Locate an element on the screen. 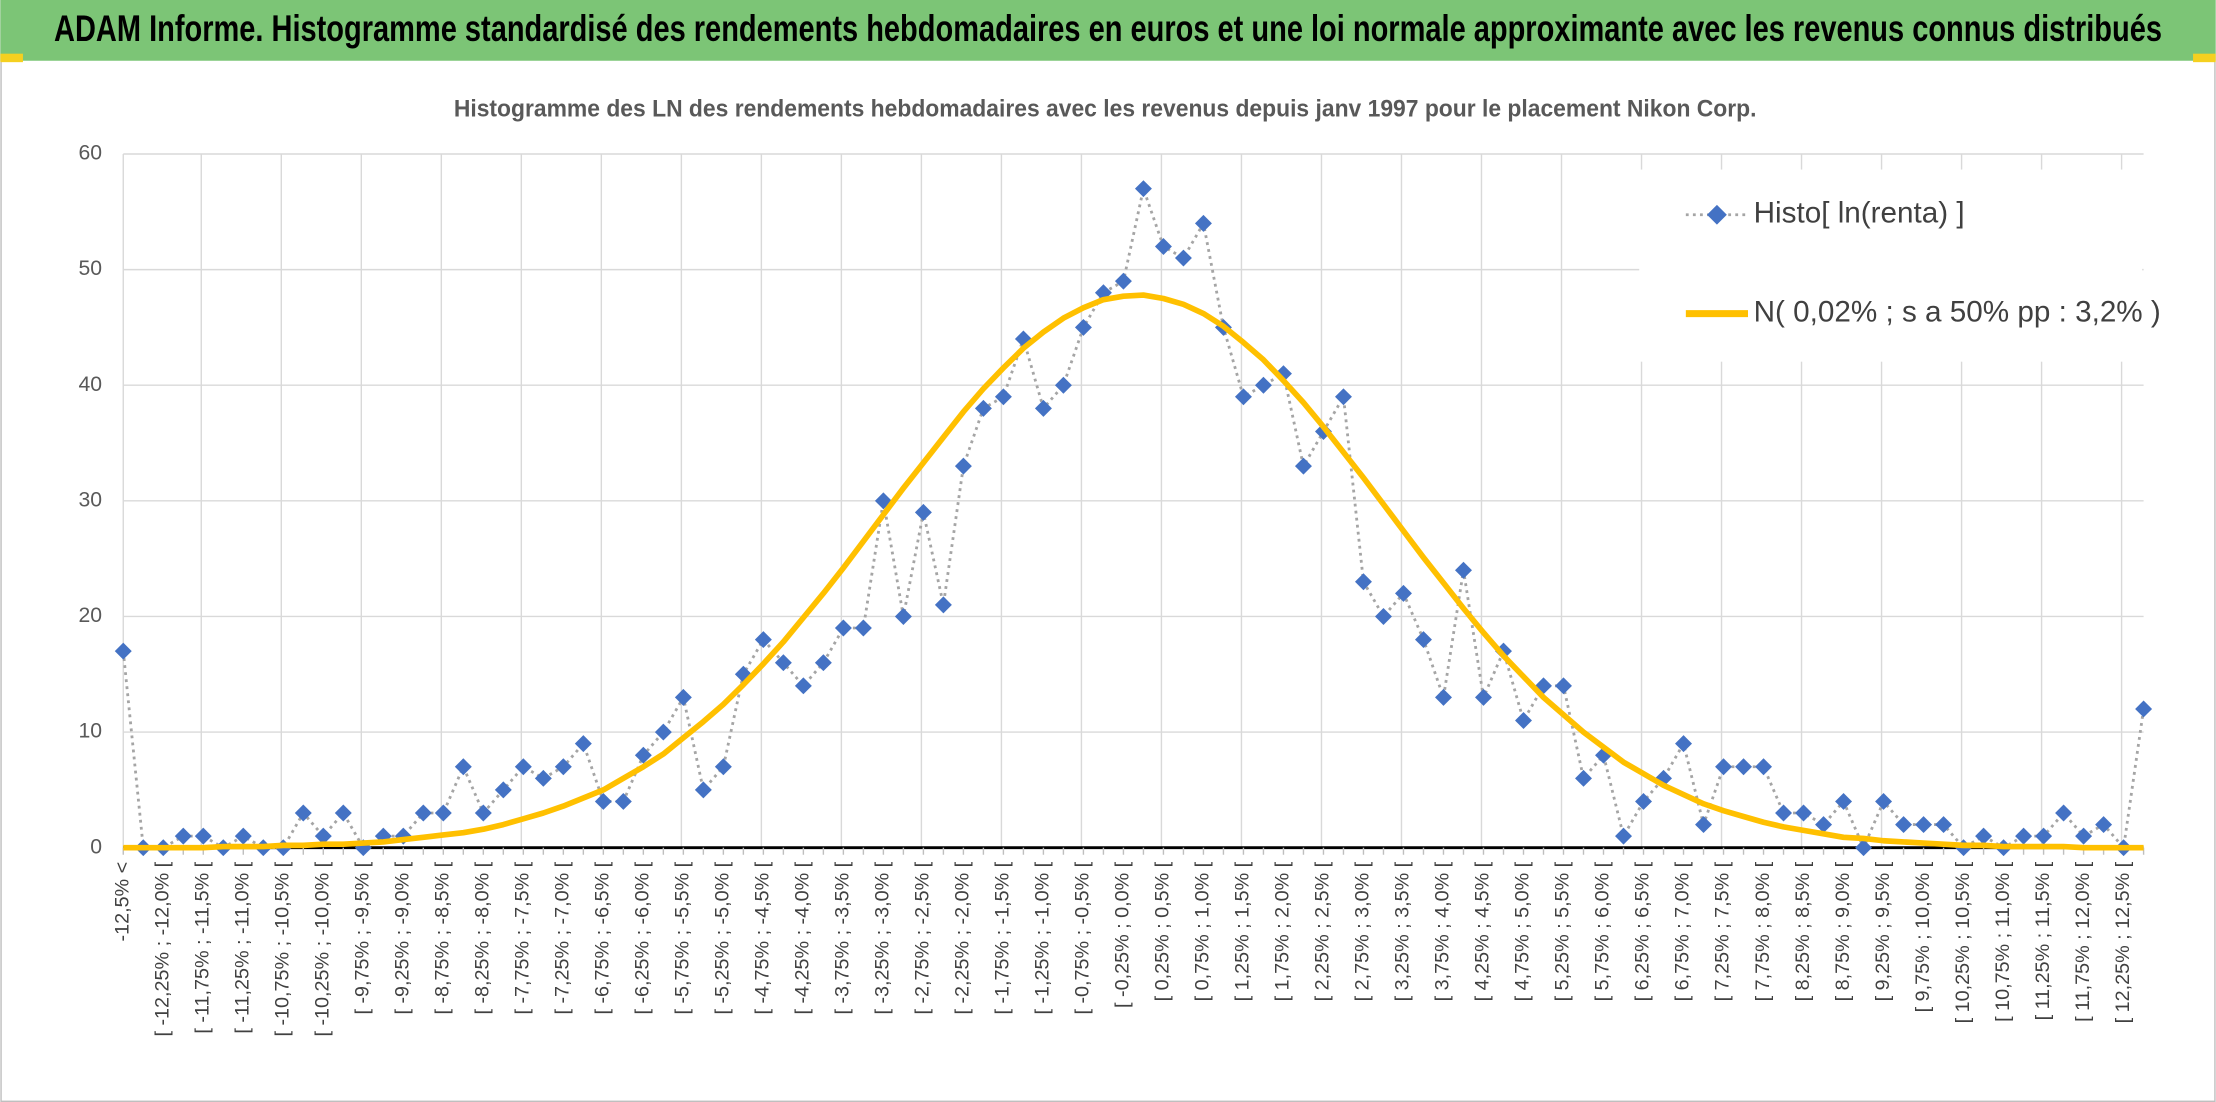 The width and height of the screenshot is (2216, 1102). x-tick-label: [ -10,75% ; -10,5% [ is located at coordinates (283, 948).